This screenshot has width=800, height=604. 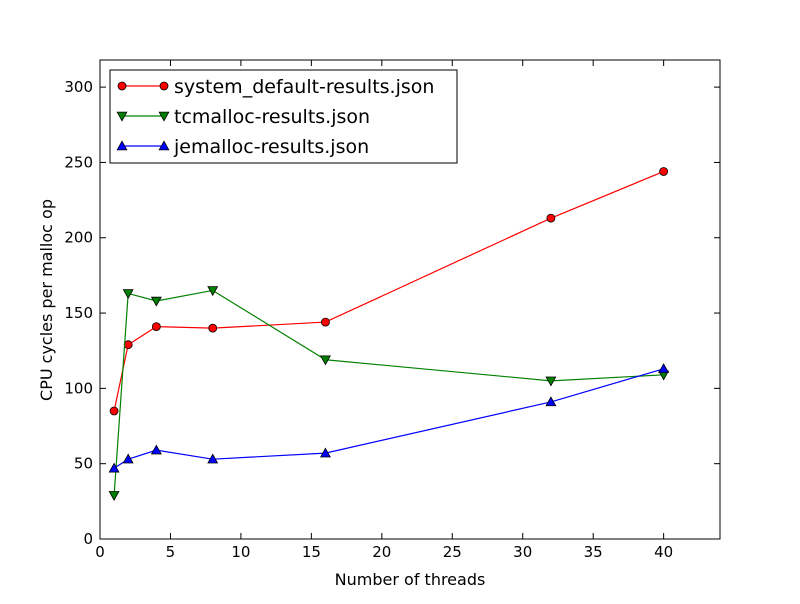 I want to click on y-tick-label: 150, so click(x=78, y=313).